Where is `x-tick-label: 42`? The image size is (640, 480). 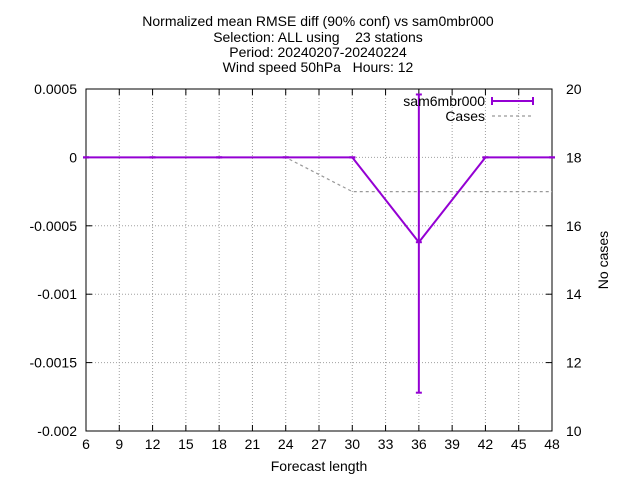 x-tick-label: 42 is located at coordinates (486, 444).